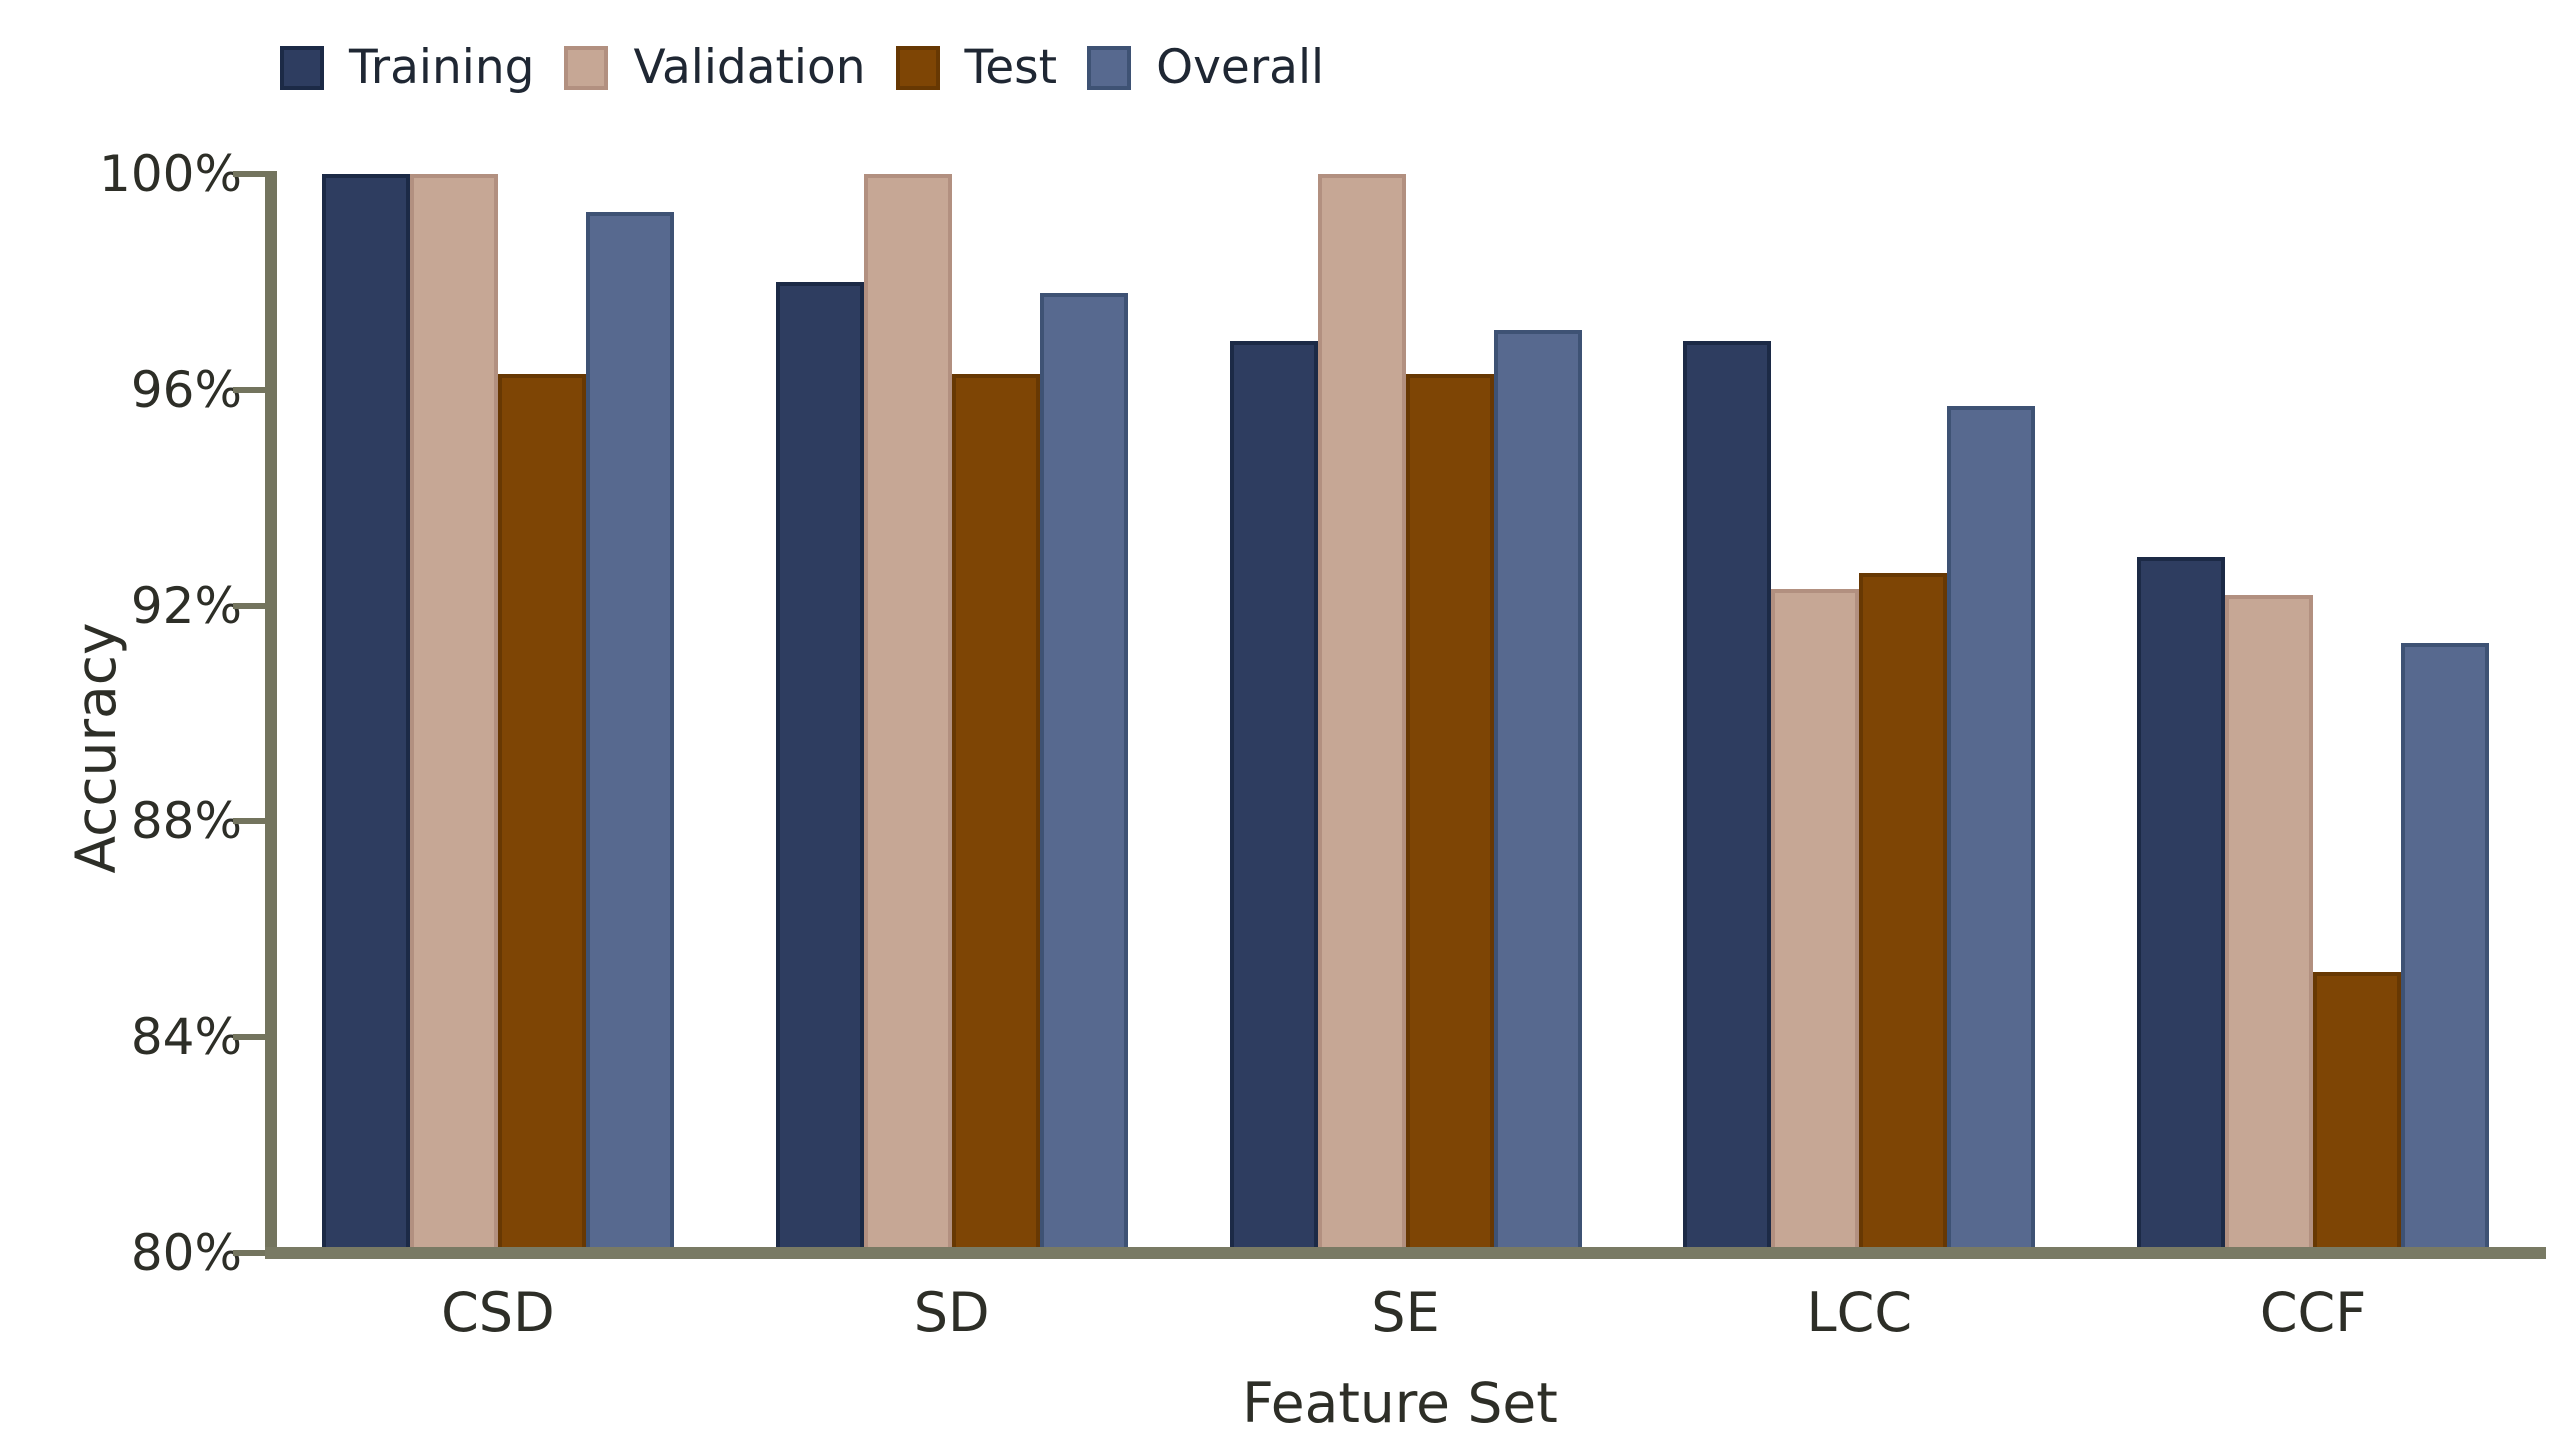 This screenshot has height=1455, width=2565. What do you see at coordinates (1011, 67) in the screenshot?
I see `legend-label-test: Test` at bounding box center [1011, 67].